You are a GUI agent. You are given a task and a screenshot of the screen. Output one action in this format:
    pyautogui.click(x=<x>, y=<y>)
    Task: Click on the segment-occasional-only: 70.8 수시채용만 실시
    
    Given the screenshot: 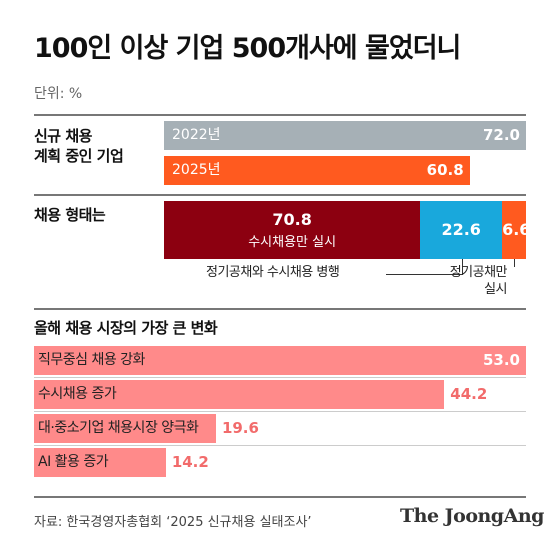 What is the action you would take?
    pyautogui.click(x=292, y=230)
    